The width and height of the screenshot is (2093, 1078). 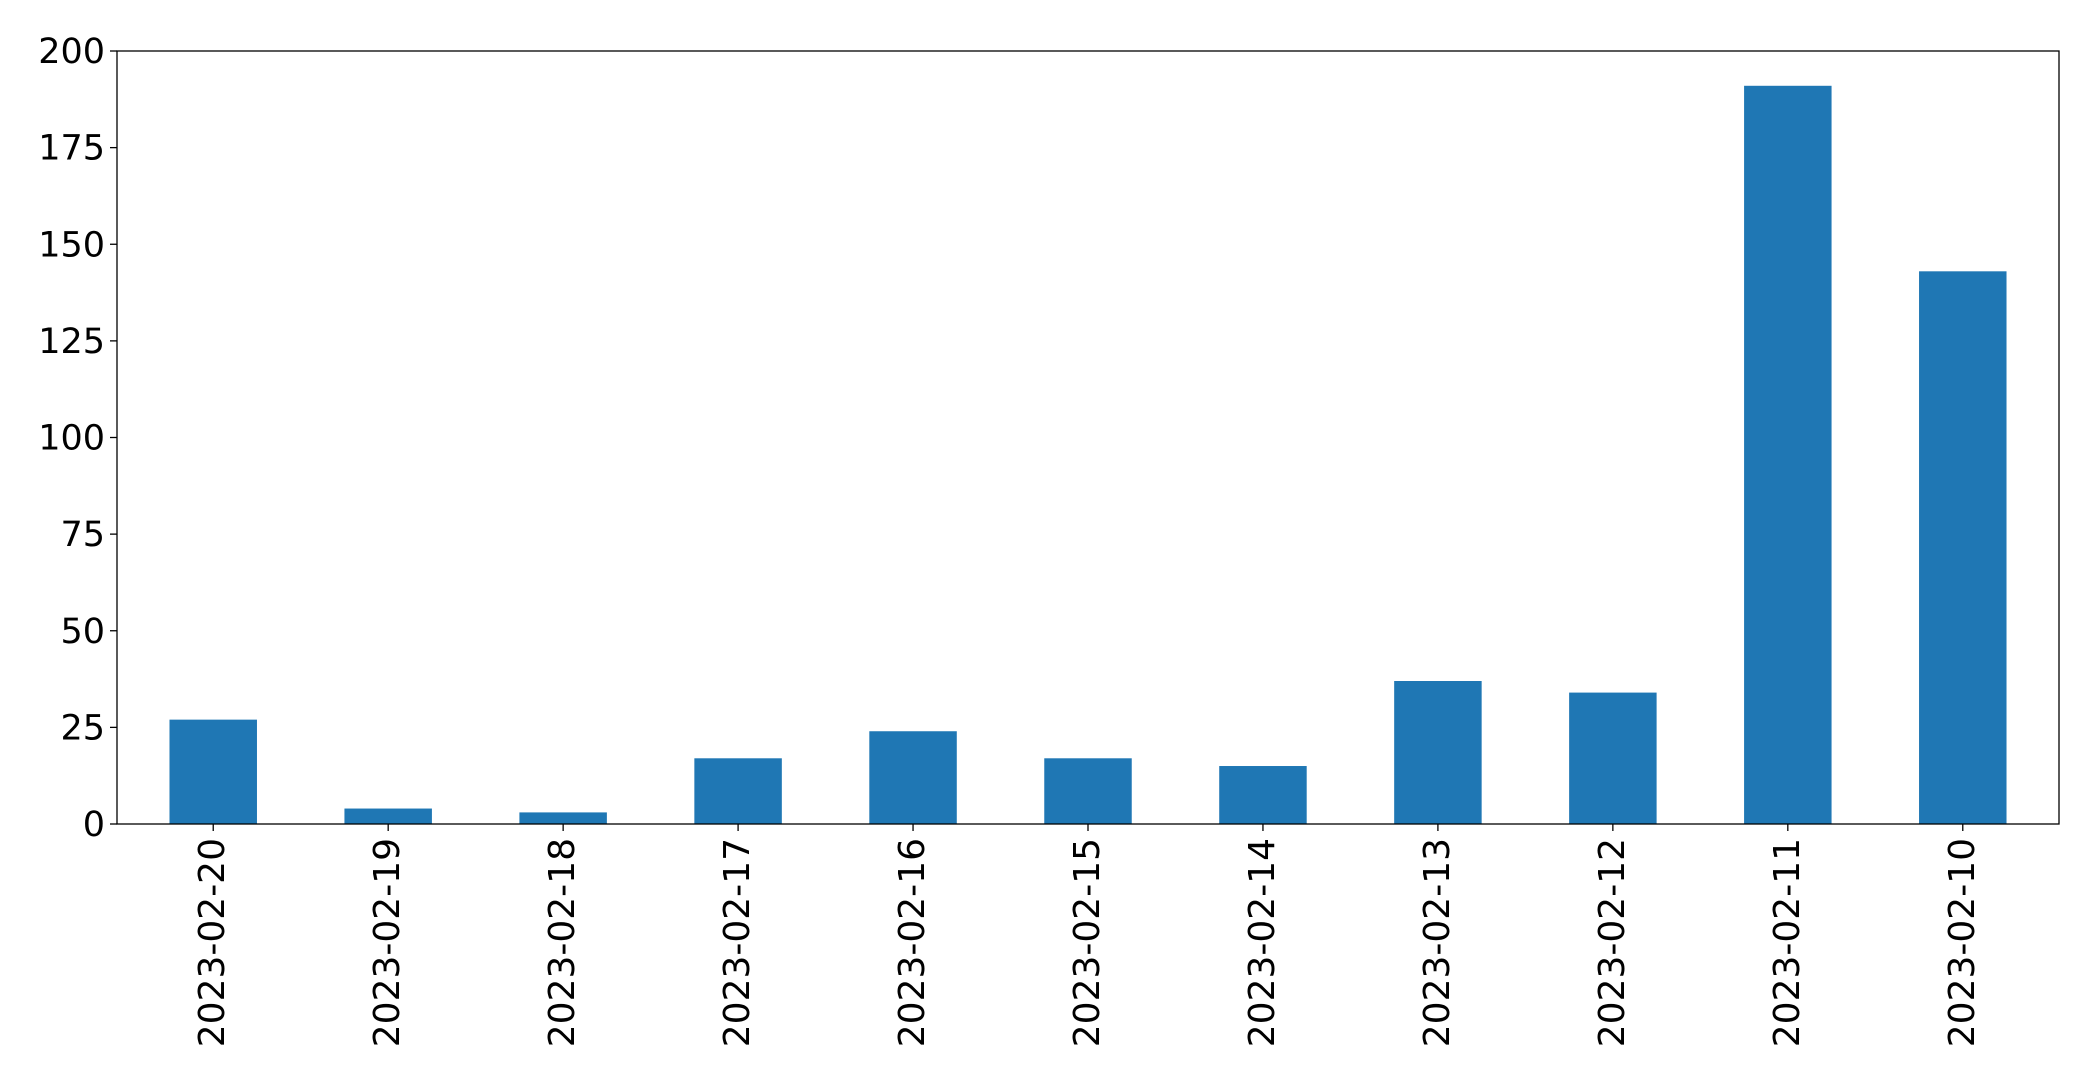 I want to click on y-tick-label: 25, so click(x=82, y=728).